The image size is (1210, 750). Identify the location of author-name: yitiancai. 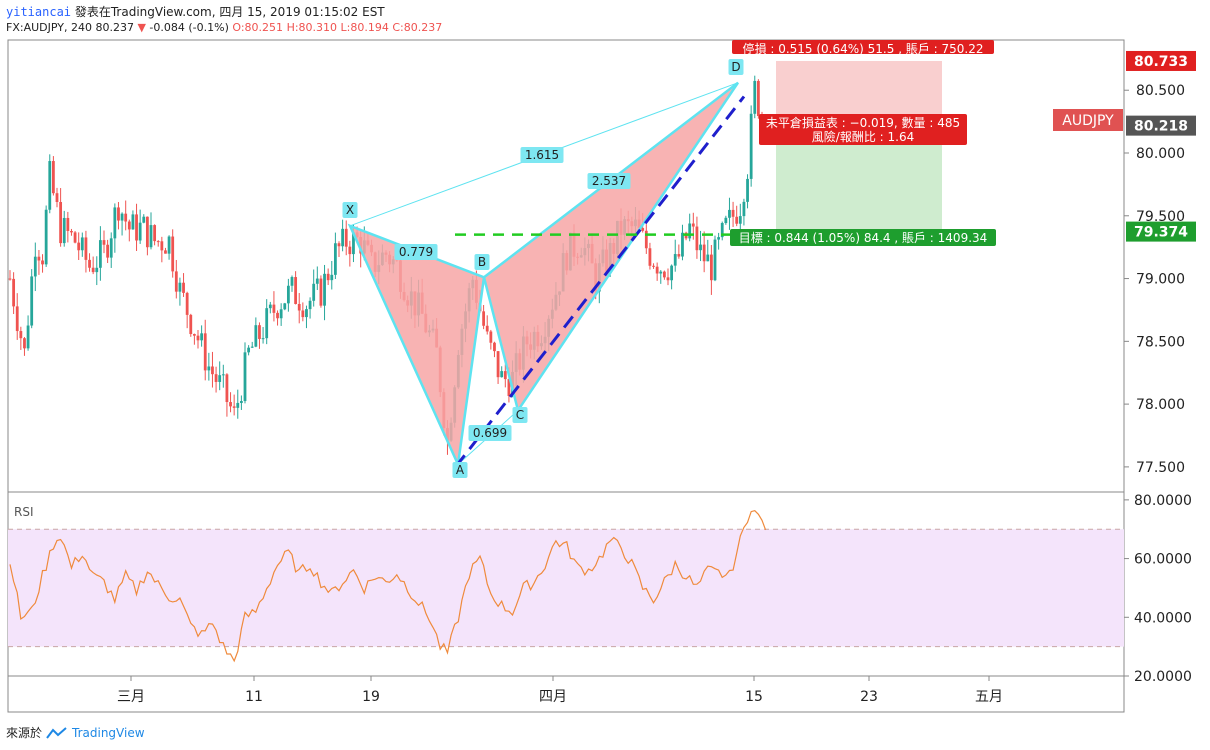
(39, 12).